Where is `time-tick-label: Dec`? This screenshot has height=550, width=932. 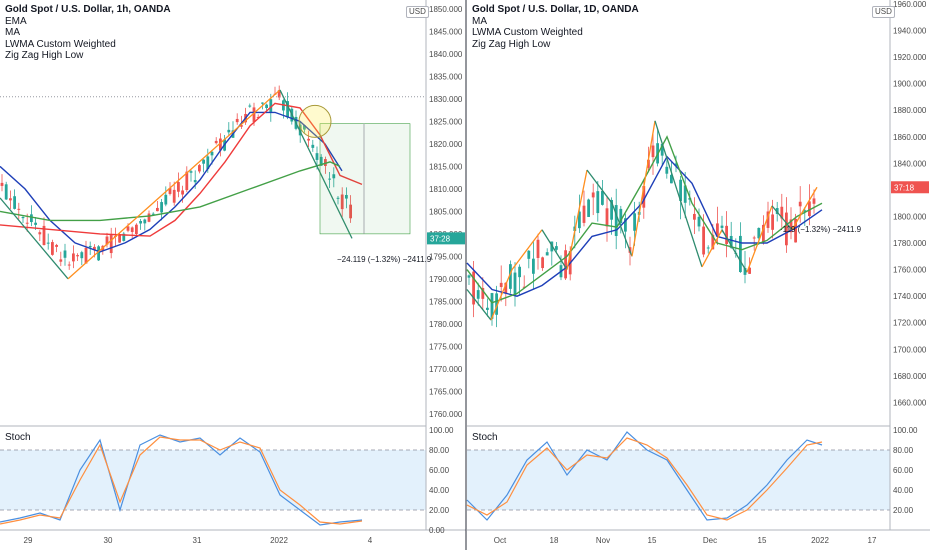 time-tick-label: Dec is located at coordinates (710, 540).